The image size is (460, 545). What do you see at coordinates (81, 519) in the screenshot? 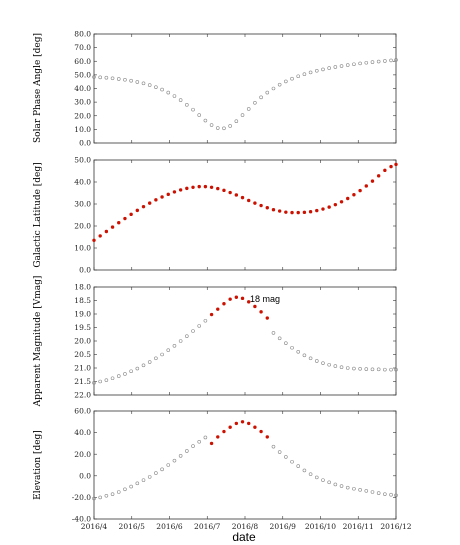
I see `y-tick-label: -40.0` at bounding box center [81, 519].